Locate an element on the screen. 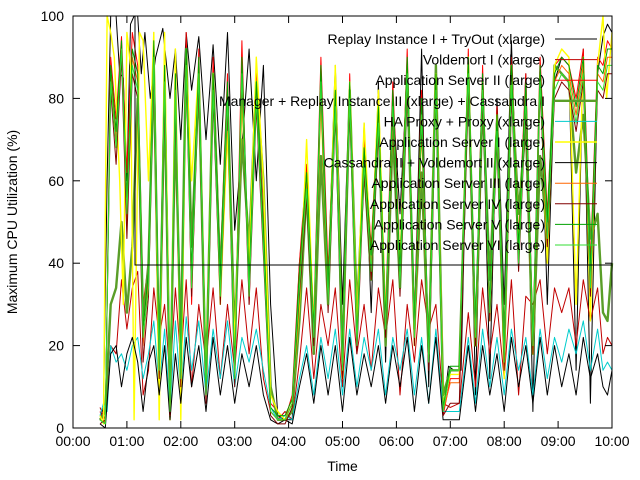 The width and height of the screenshot is (640, 480). y-tick-label: 20 is located at coordinates (56, 346).